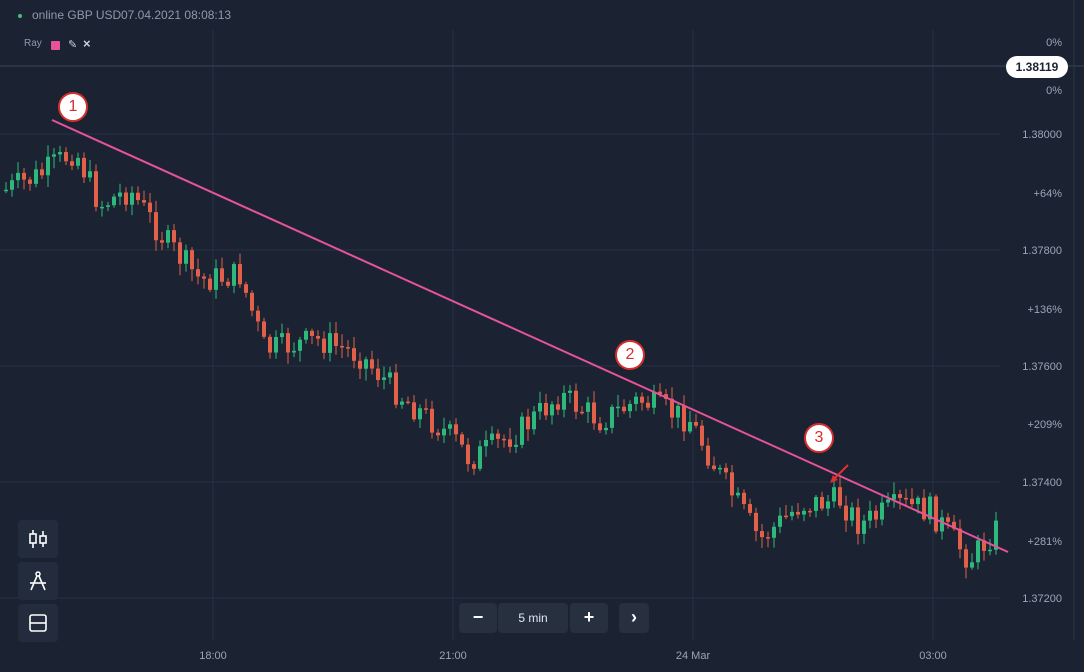 The width and height of the screenshot is (1084, 672). I want to click on candlestick-icon, so click(38, 539).